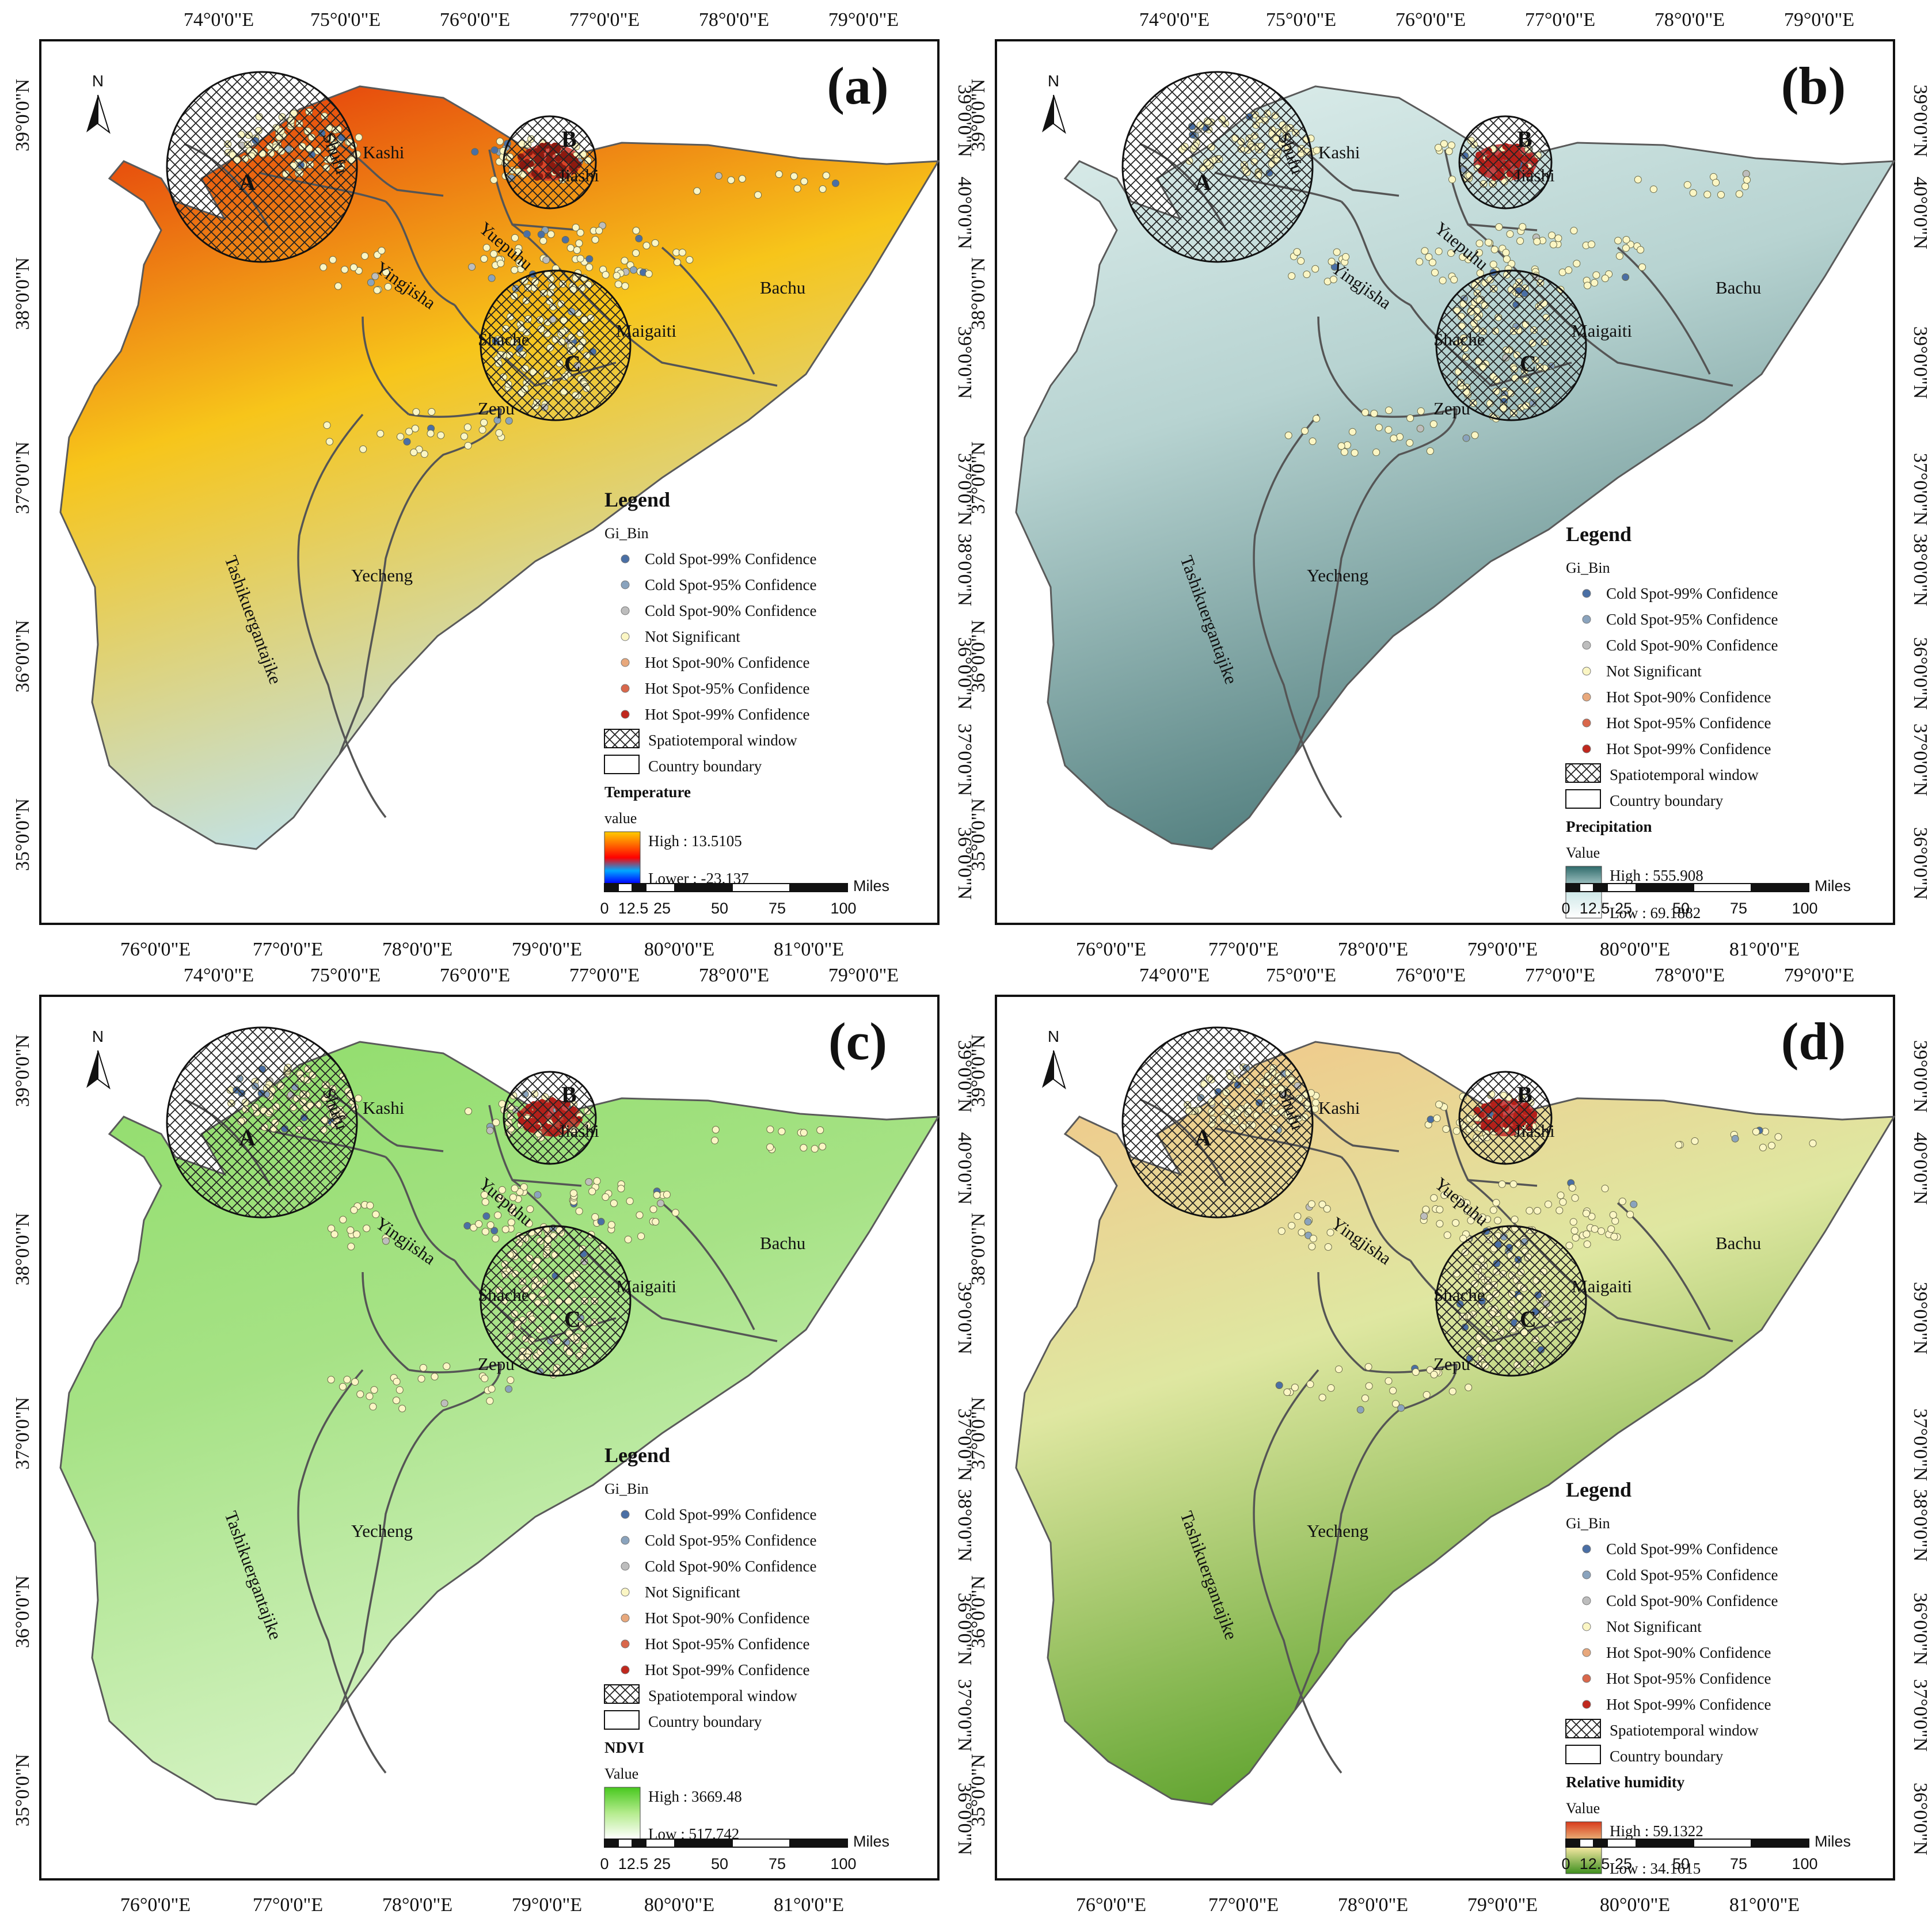  Describe the element at coordinates (730, 1566) in the screenshot. I see `legend-item-label: Cold Spot-90% Confidence` at that location.